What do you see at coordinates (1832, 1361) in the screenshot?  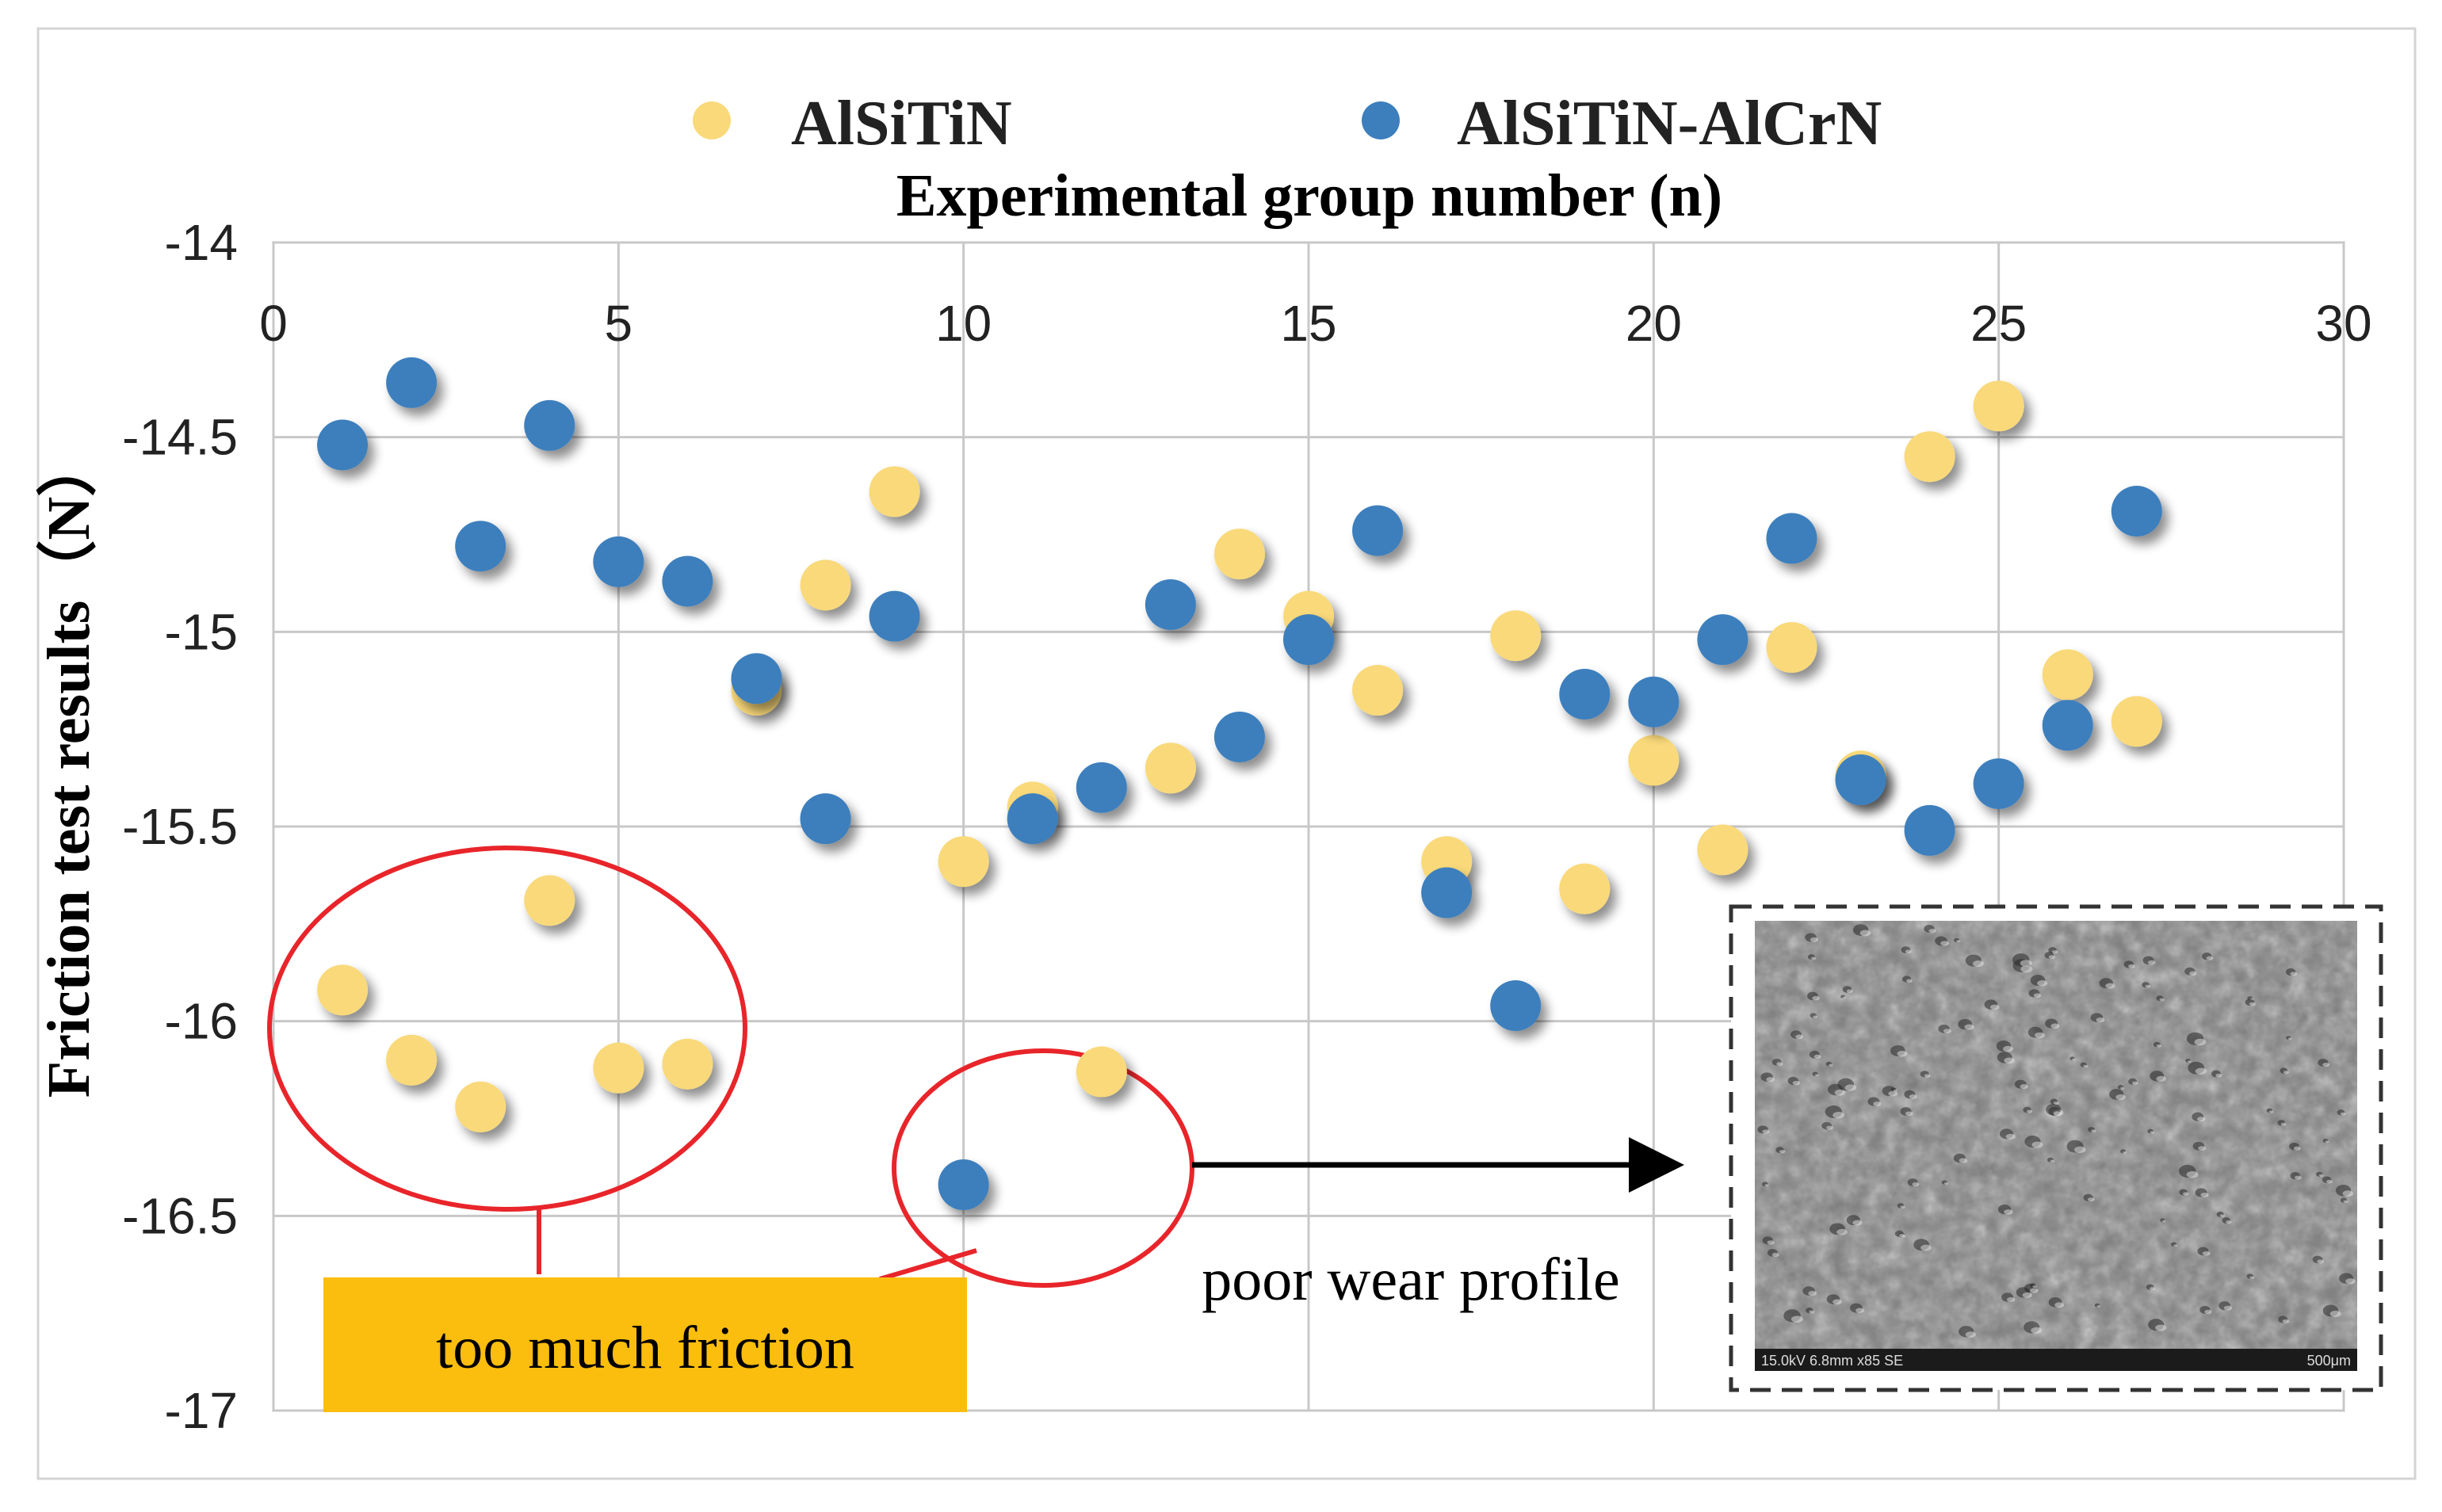 I see `micrograph-caption-left: 15.0kV 6.8mm x85 SE` at bounding box center [1832, 1361].